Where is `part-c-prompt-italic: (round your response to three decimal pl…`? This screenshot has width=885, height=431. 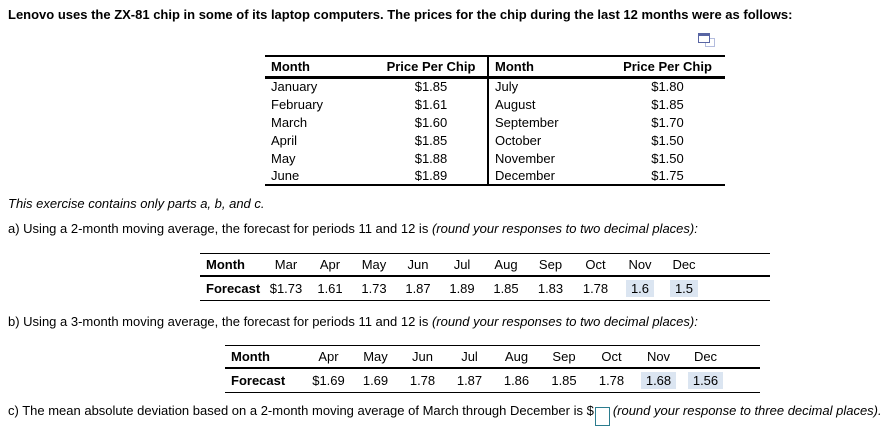
part-c-prompt-italic: (round your response to three decimal pl… is located at coordinates (747, 410).